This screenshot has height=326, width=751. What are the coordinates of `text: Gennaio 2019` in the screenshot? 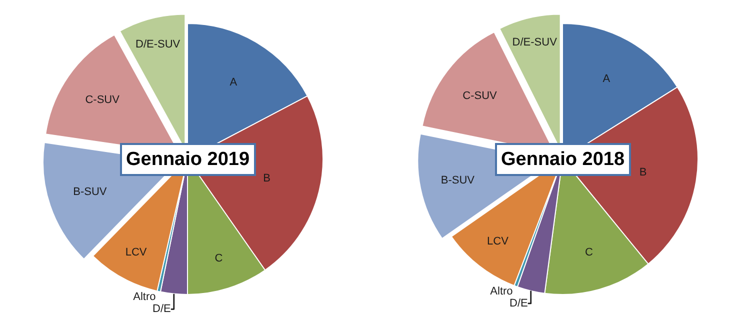 It's located at (188, 159).